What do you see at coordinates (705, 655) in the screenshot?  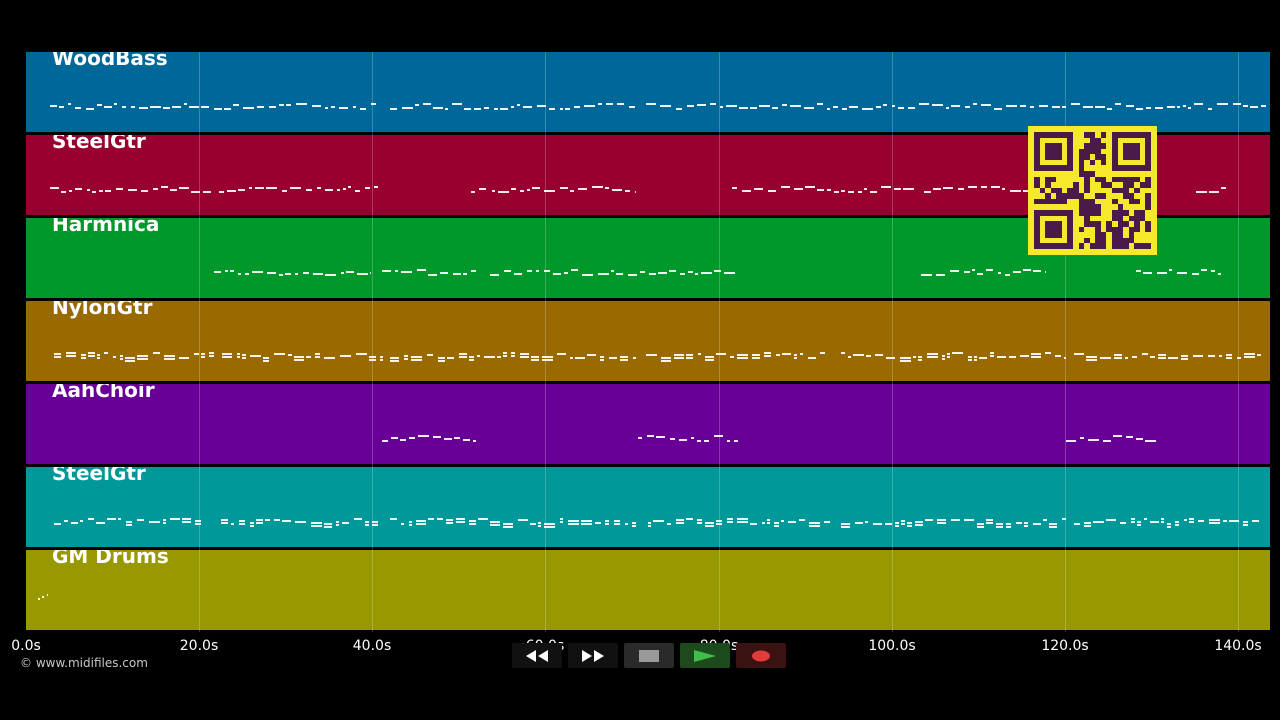 I see `play-button` at bounding box center [705, 655].